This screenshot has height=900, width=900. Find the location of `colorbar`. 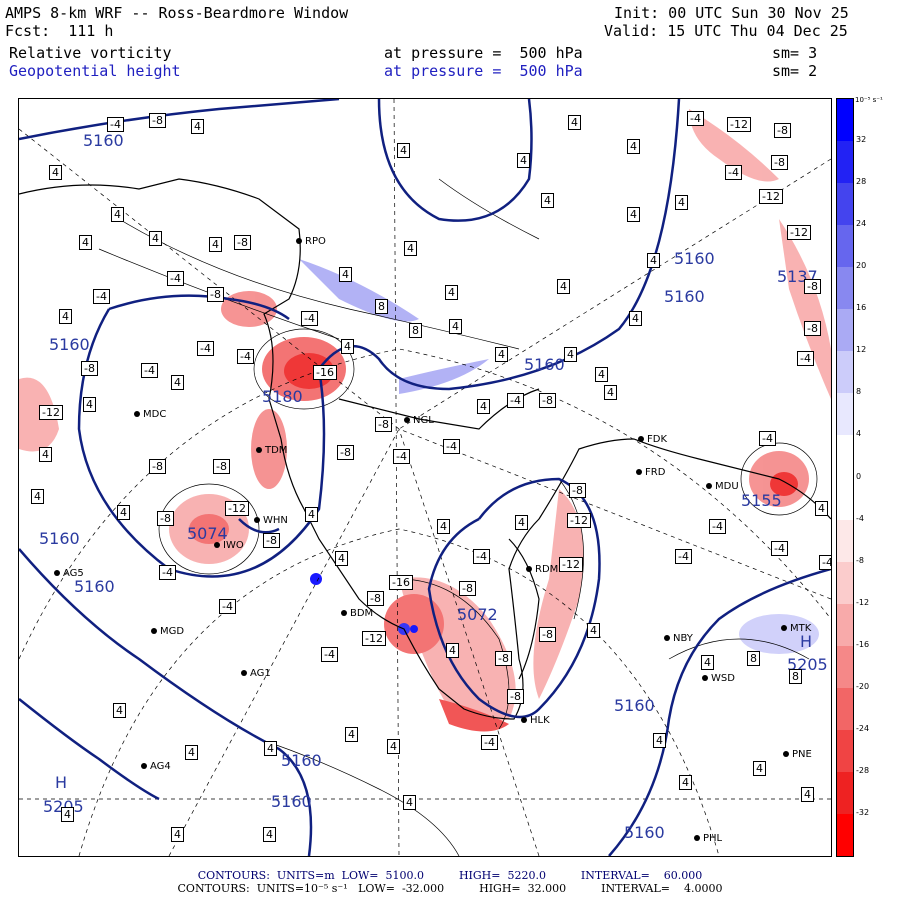

colorbar is located at coordinates (845, 477).